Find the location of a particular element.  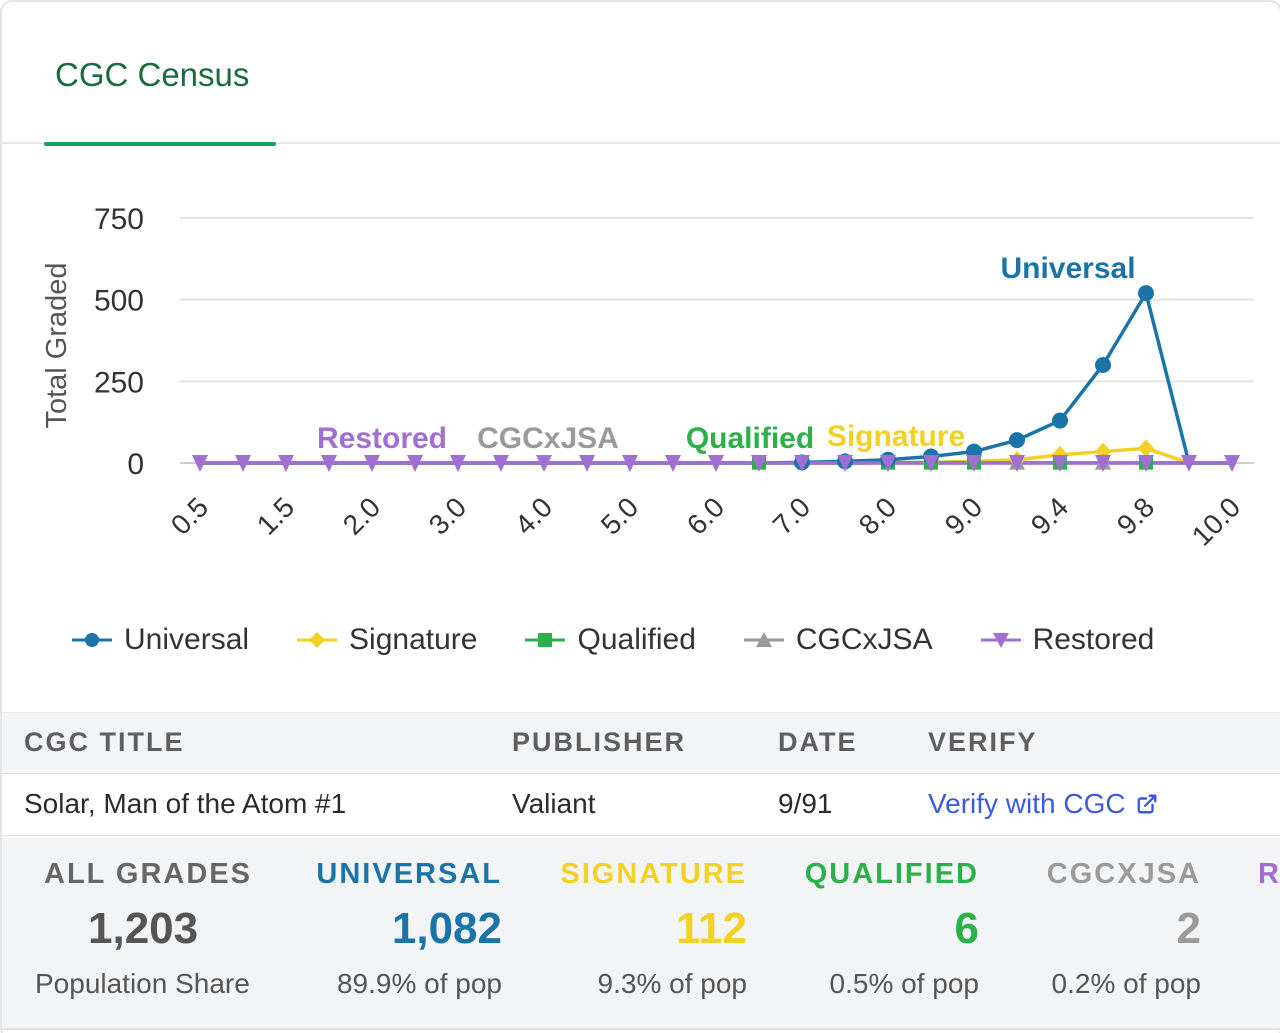

y-axis-title: Total Graded is located at coordinates (57, 345).